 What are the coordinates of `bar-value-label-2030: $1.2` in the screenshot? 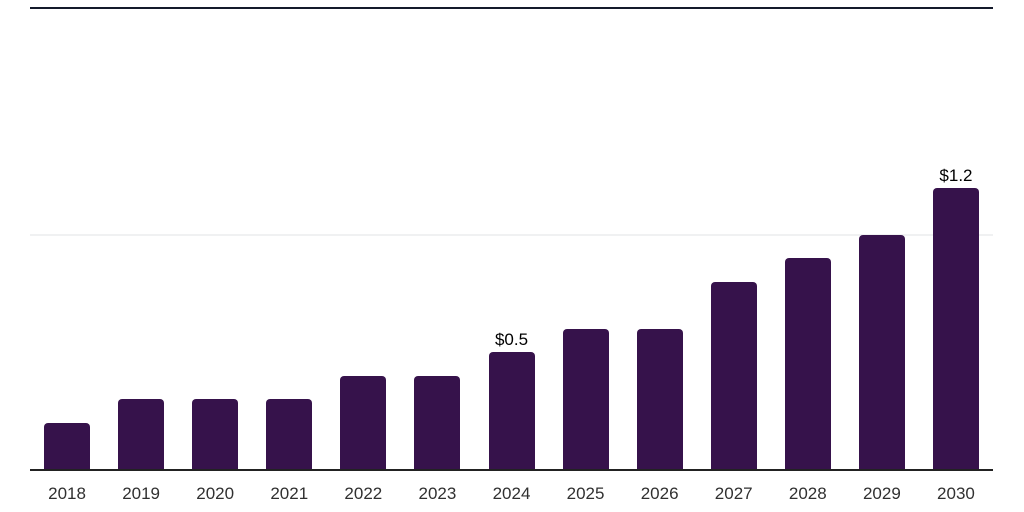 It's located at (956, 175).